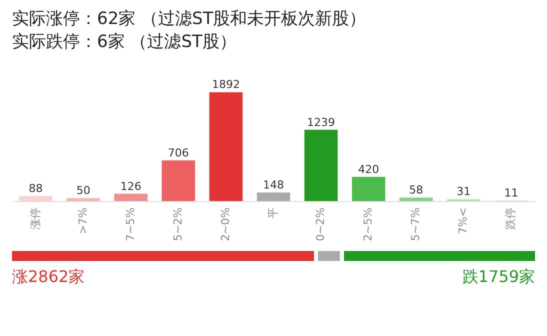 This screenshot has width=547, height=336. What do you see at coordinates (130, 225) in the screenshot?
I see `x-tick-label: 7~5%` at bounding box center [130, 225].